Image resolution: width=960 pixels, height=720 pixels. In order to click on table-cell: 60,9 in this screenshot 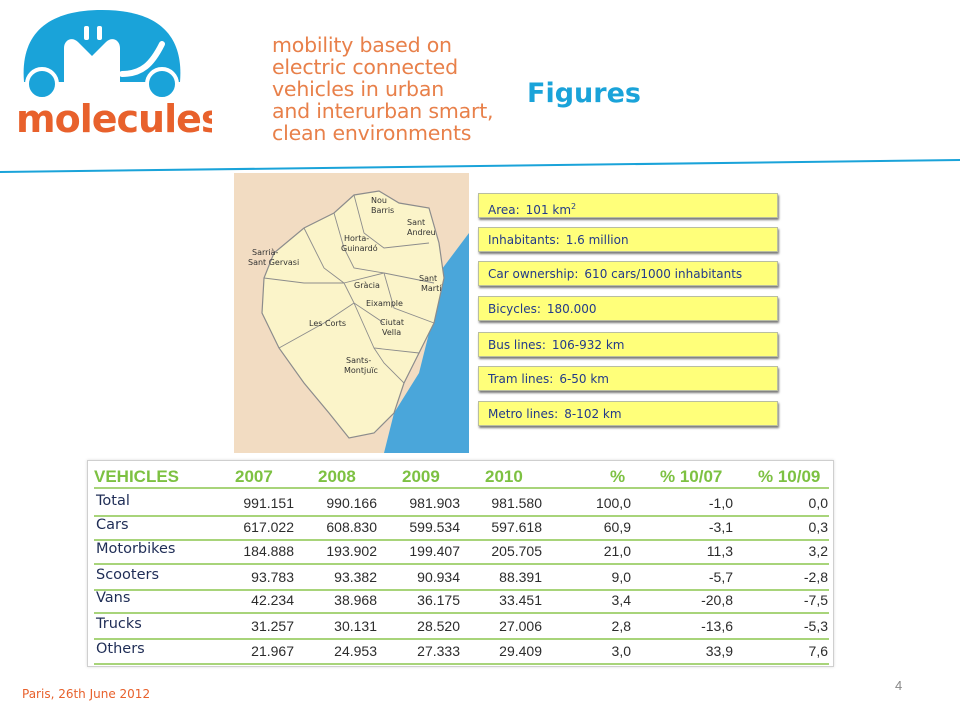, I will do `click(617, 527)`.